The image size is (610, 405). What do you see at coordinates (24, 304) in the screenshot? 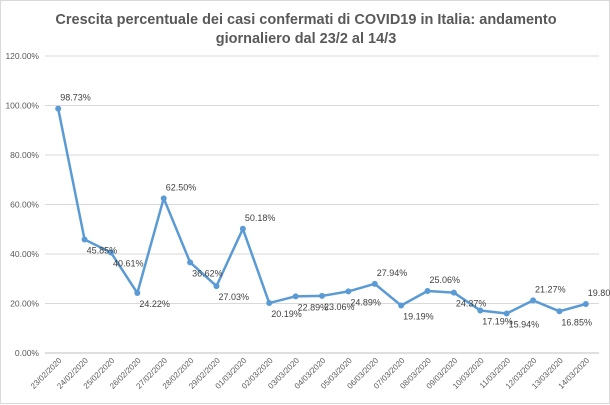
I see `y-tick-label: 20.00%` at bounding box center [24, 304].